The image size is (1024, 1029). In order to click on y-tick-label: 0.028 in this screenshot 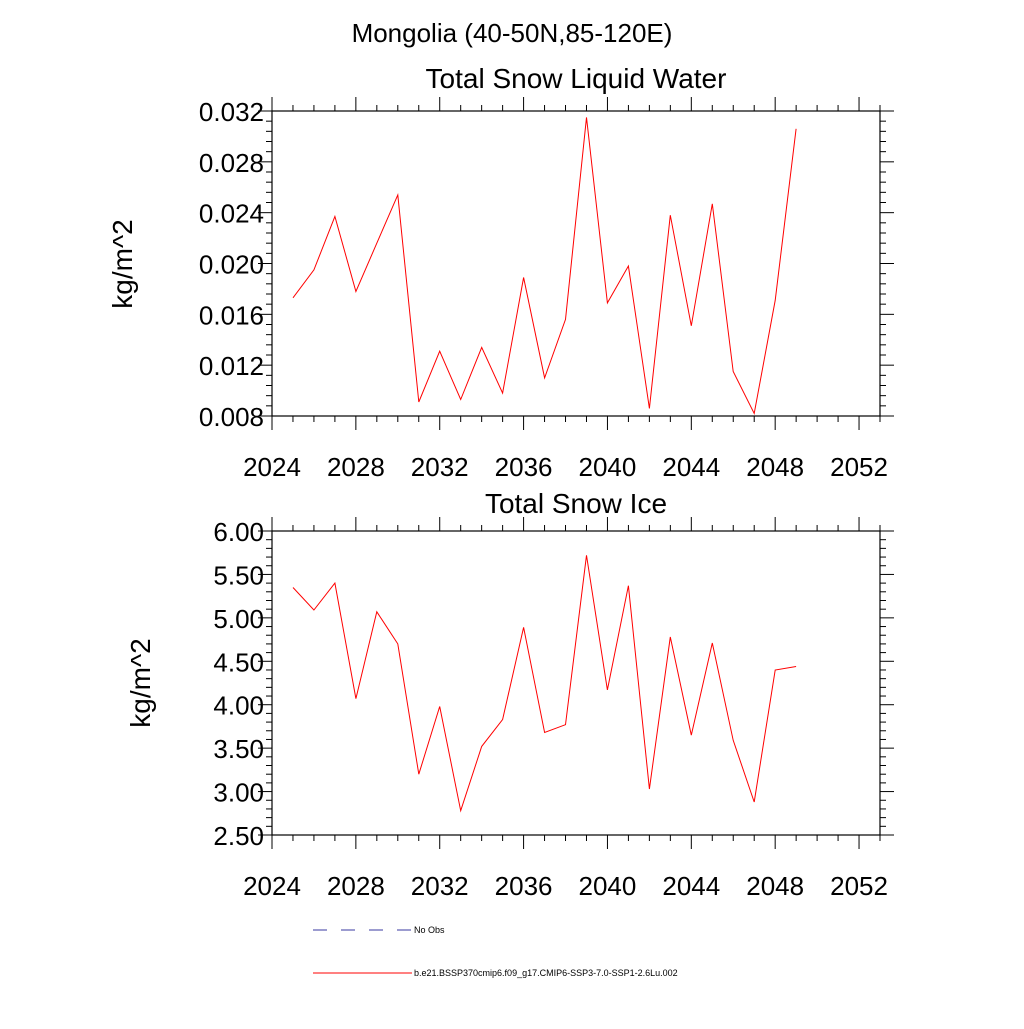, I will do `click(231, 163)`.